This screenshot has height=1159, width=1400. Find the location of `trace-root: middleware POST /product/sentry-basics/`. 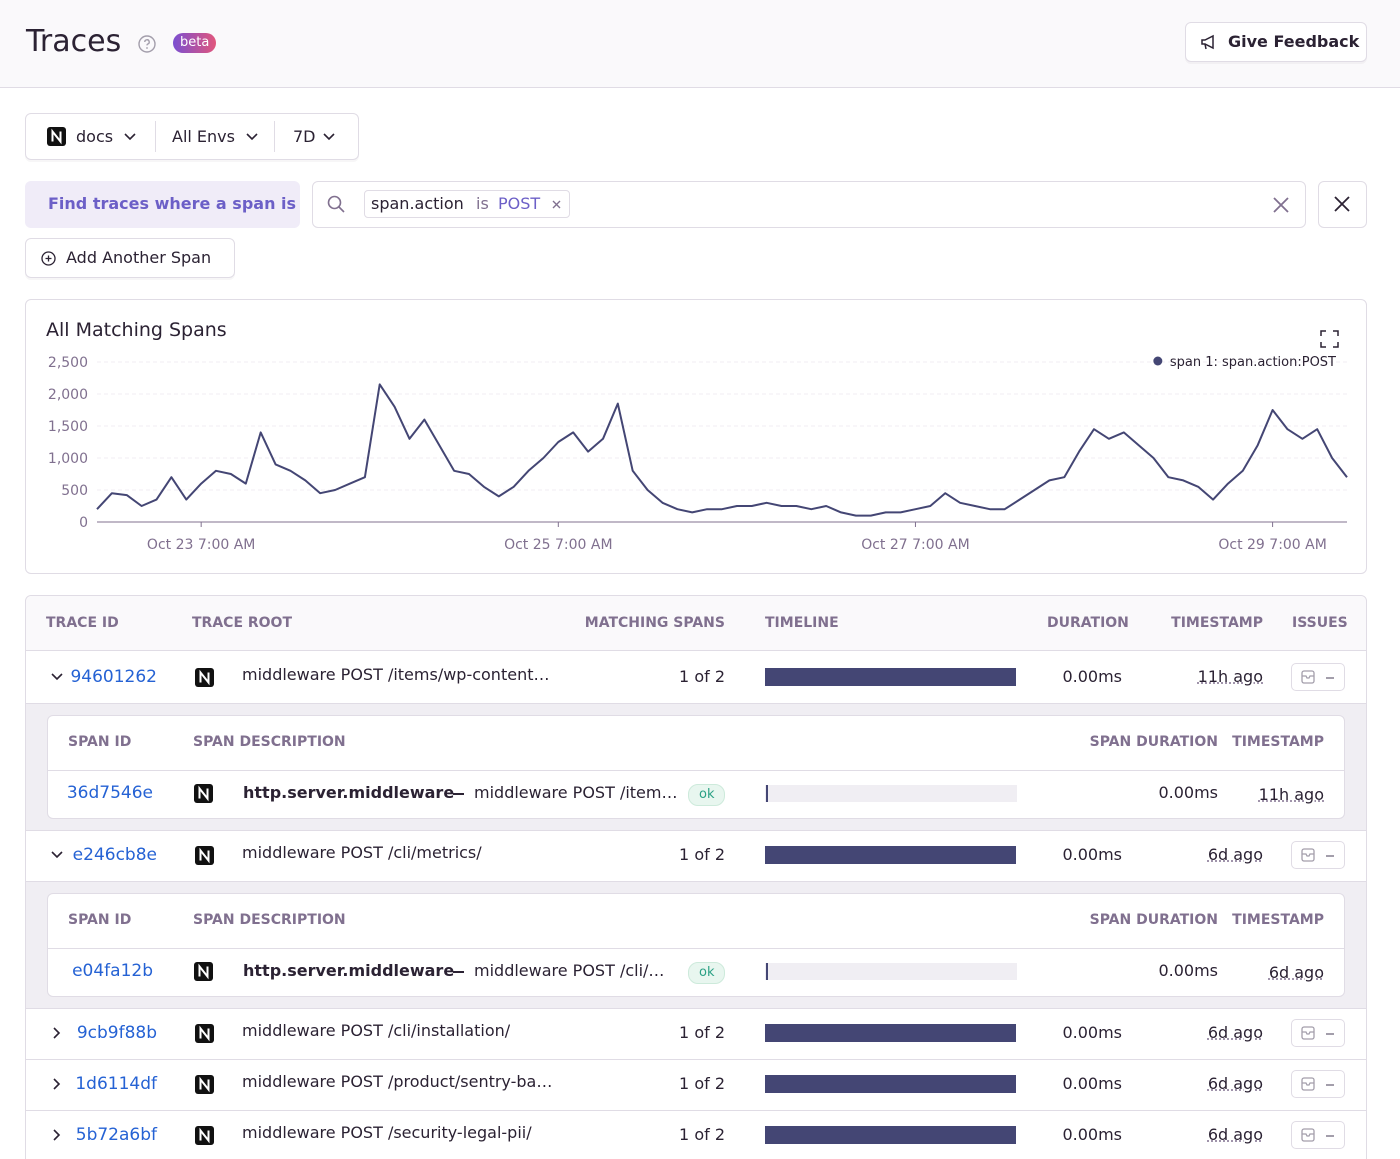

trace-root: middleware POST /product/sentry-basics/ is located at coordinates (398, 1082).